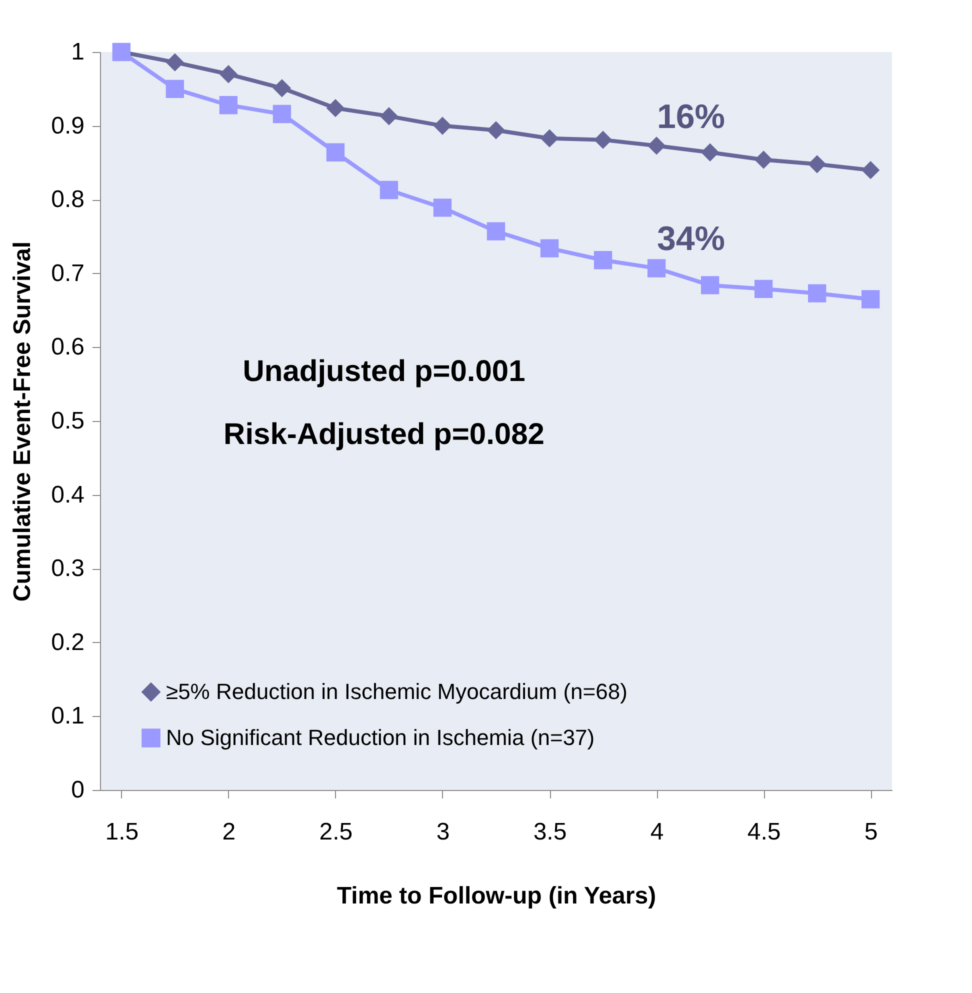  I want to click on y-tick-label: 0.8, so click(67, 200).